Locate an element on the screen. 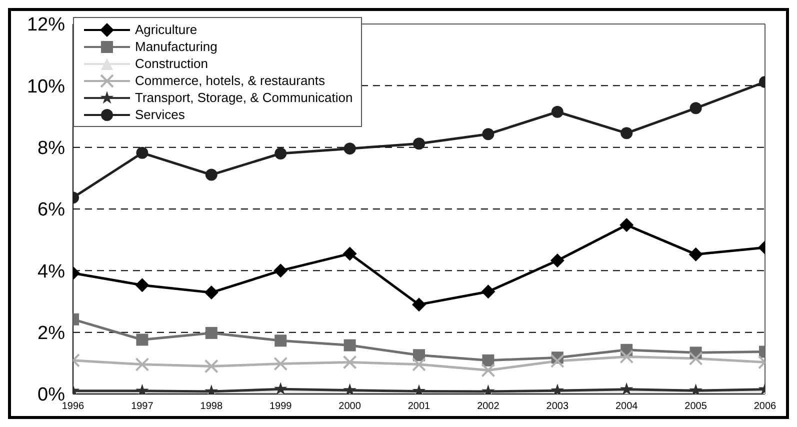 The image size is (797, 427). y-tick-label: 12% is located at coordinates (46, 25).